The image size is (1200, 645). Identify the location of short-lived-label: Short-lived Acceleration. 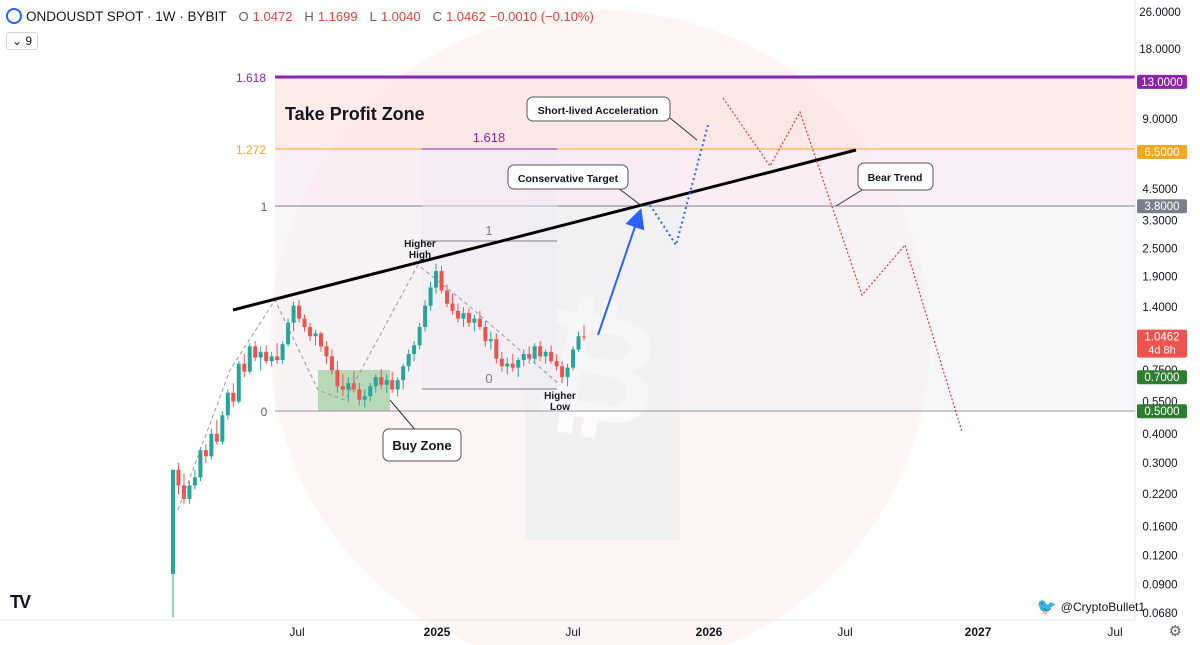
(598, 111).